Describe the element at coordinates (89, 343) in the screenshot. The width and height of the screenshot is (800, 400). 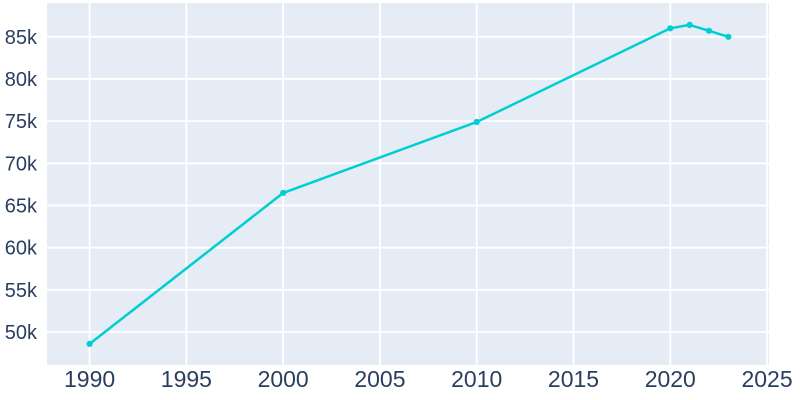
I see `data-point-1990` at that location.